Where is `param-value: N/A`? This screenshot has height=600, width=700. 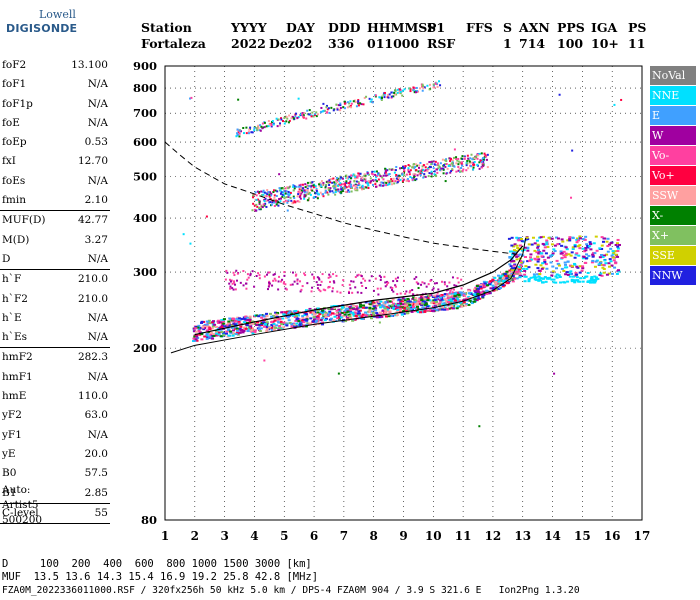 param-value: N/A is located at coordinates (97, 434).